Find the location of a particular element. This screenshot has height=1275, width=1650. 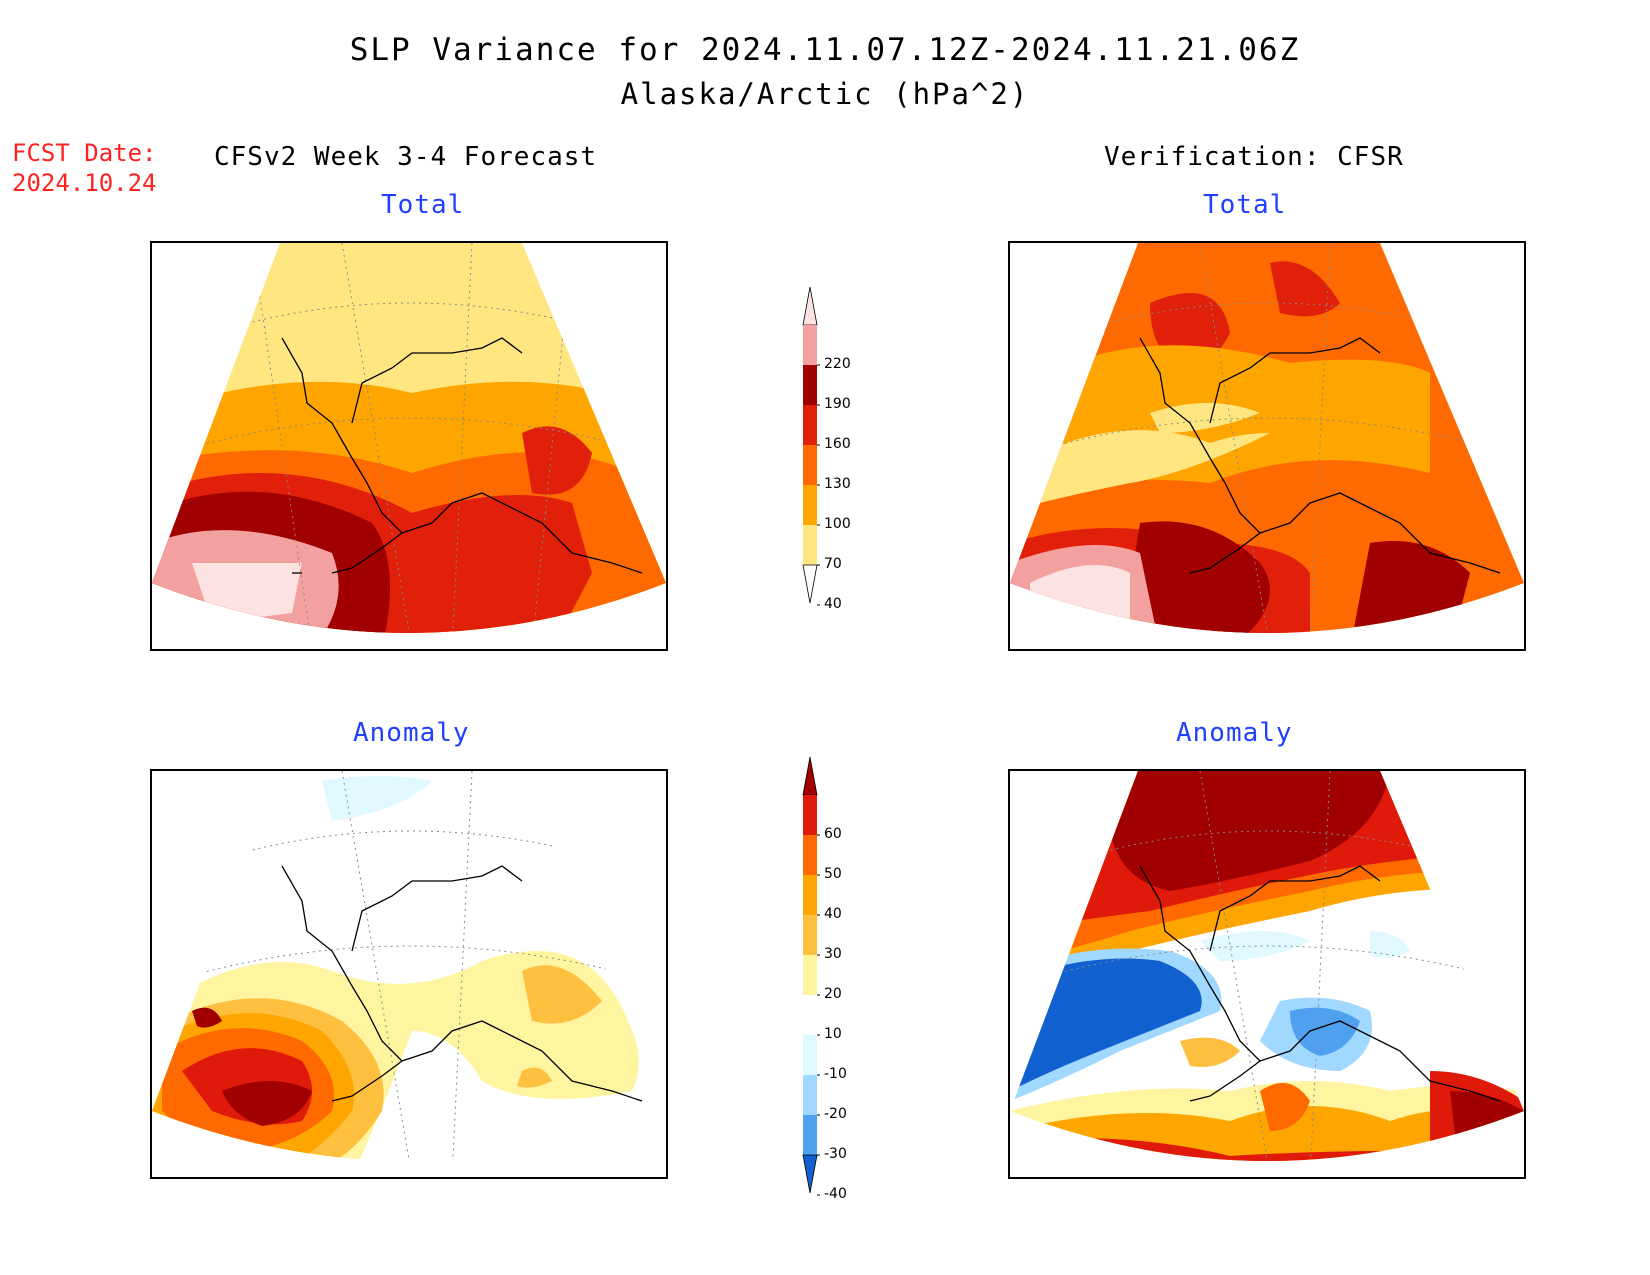

map-forecast-anomaly is located at coordinates (409, 974).